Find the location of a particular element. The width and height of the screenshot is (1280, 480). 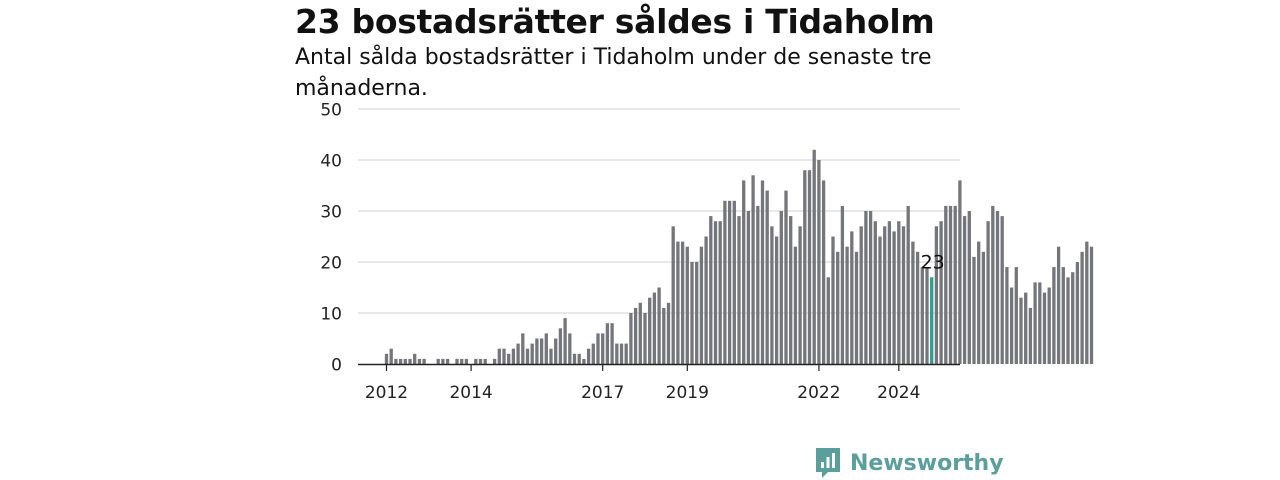

newsworthy-logo: Newsworthy is located at coordinates (909, 463).